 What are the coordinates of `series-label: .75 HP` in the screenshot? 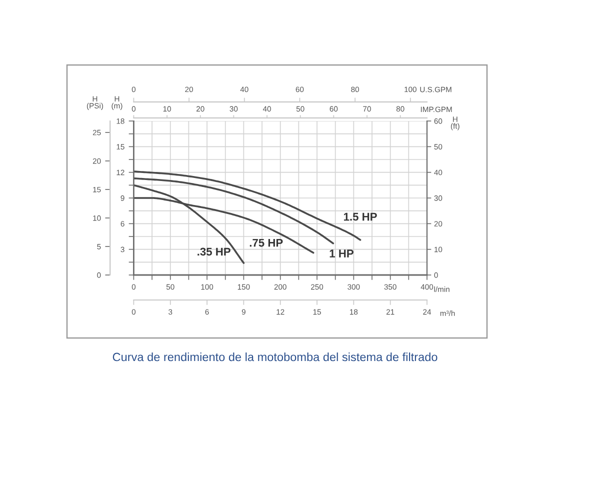 It's located at (266, 242).